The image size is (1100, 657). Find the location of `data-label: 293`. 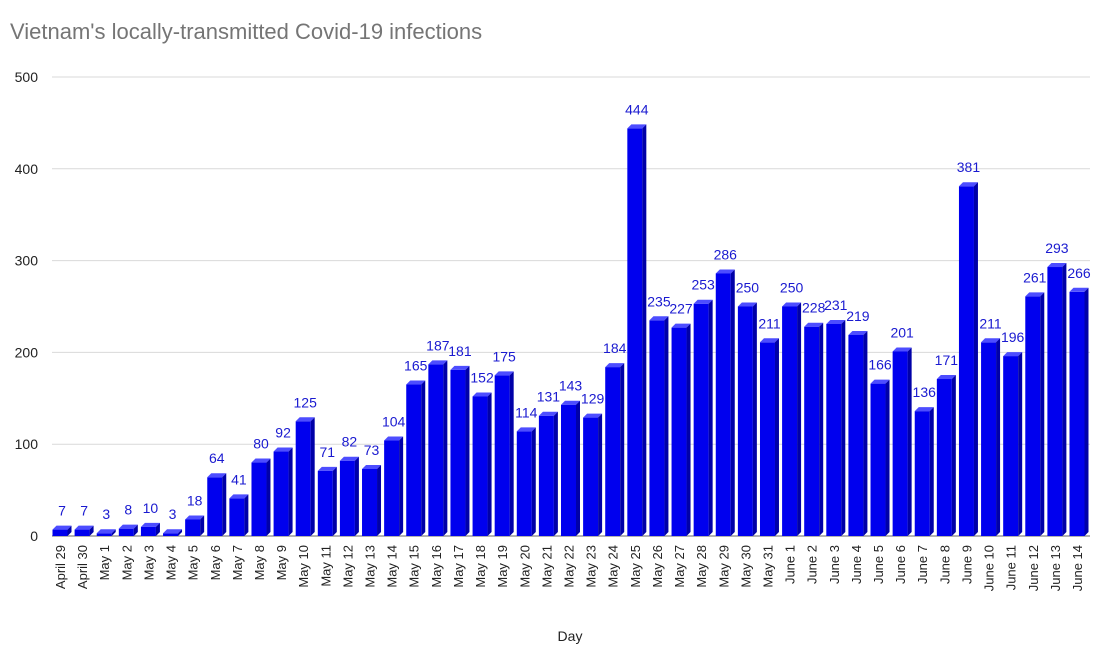

data-label: 293 is located at coordinates (1057, 248).